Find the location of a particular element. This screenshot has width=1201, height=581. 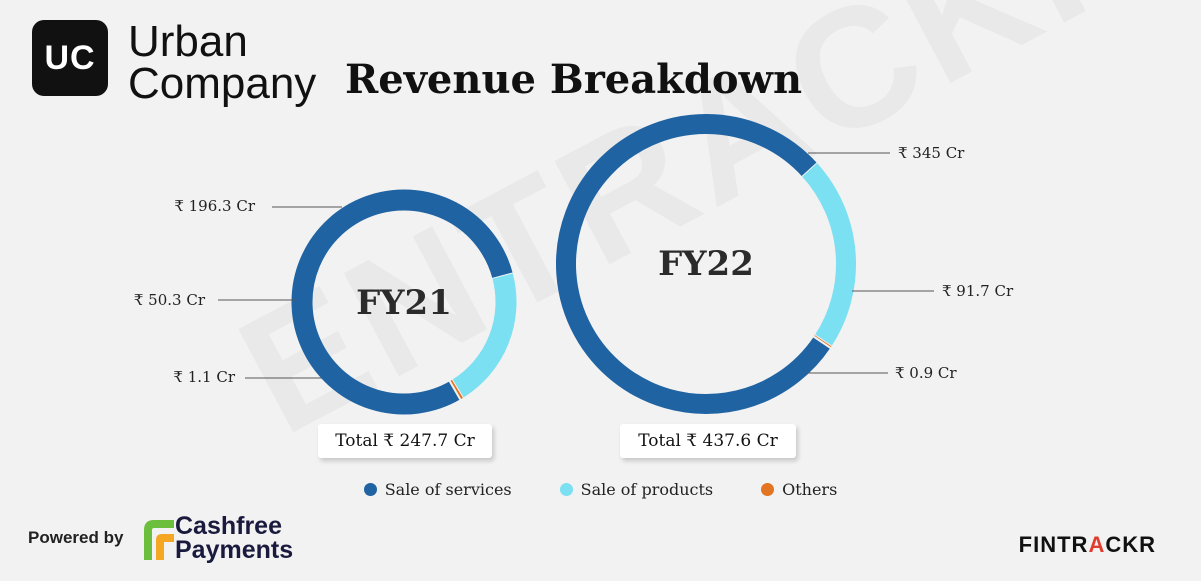

brand-line-1: Urban is located at coordinates (188, 41).